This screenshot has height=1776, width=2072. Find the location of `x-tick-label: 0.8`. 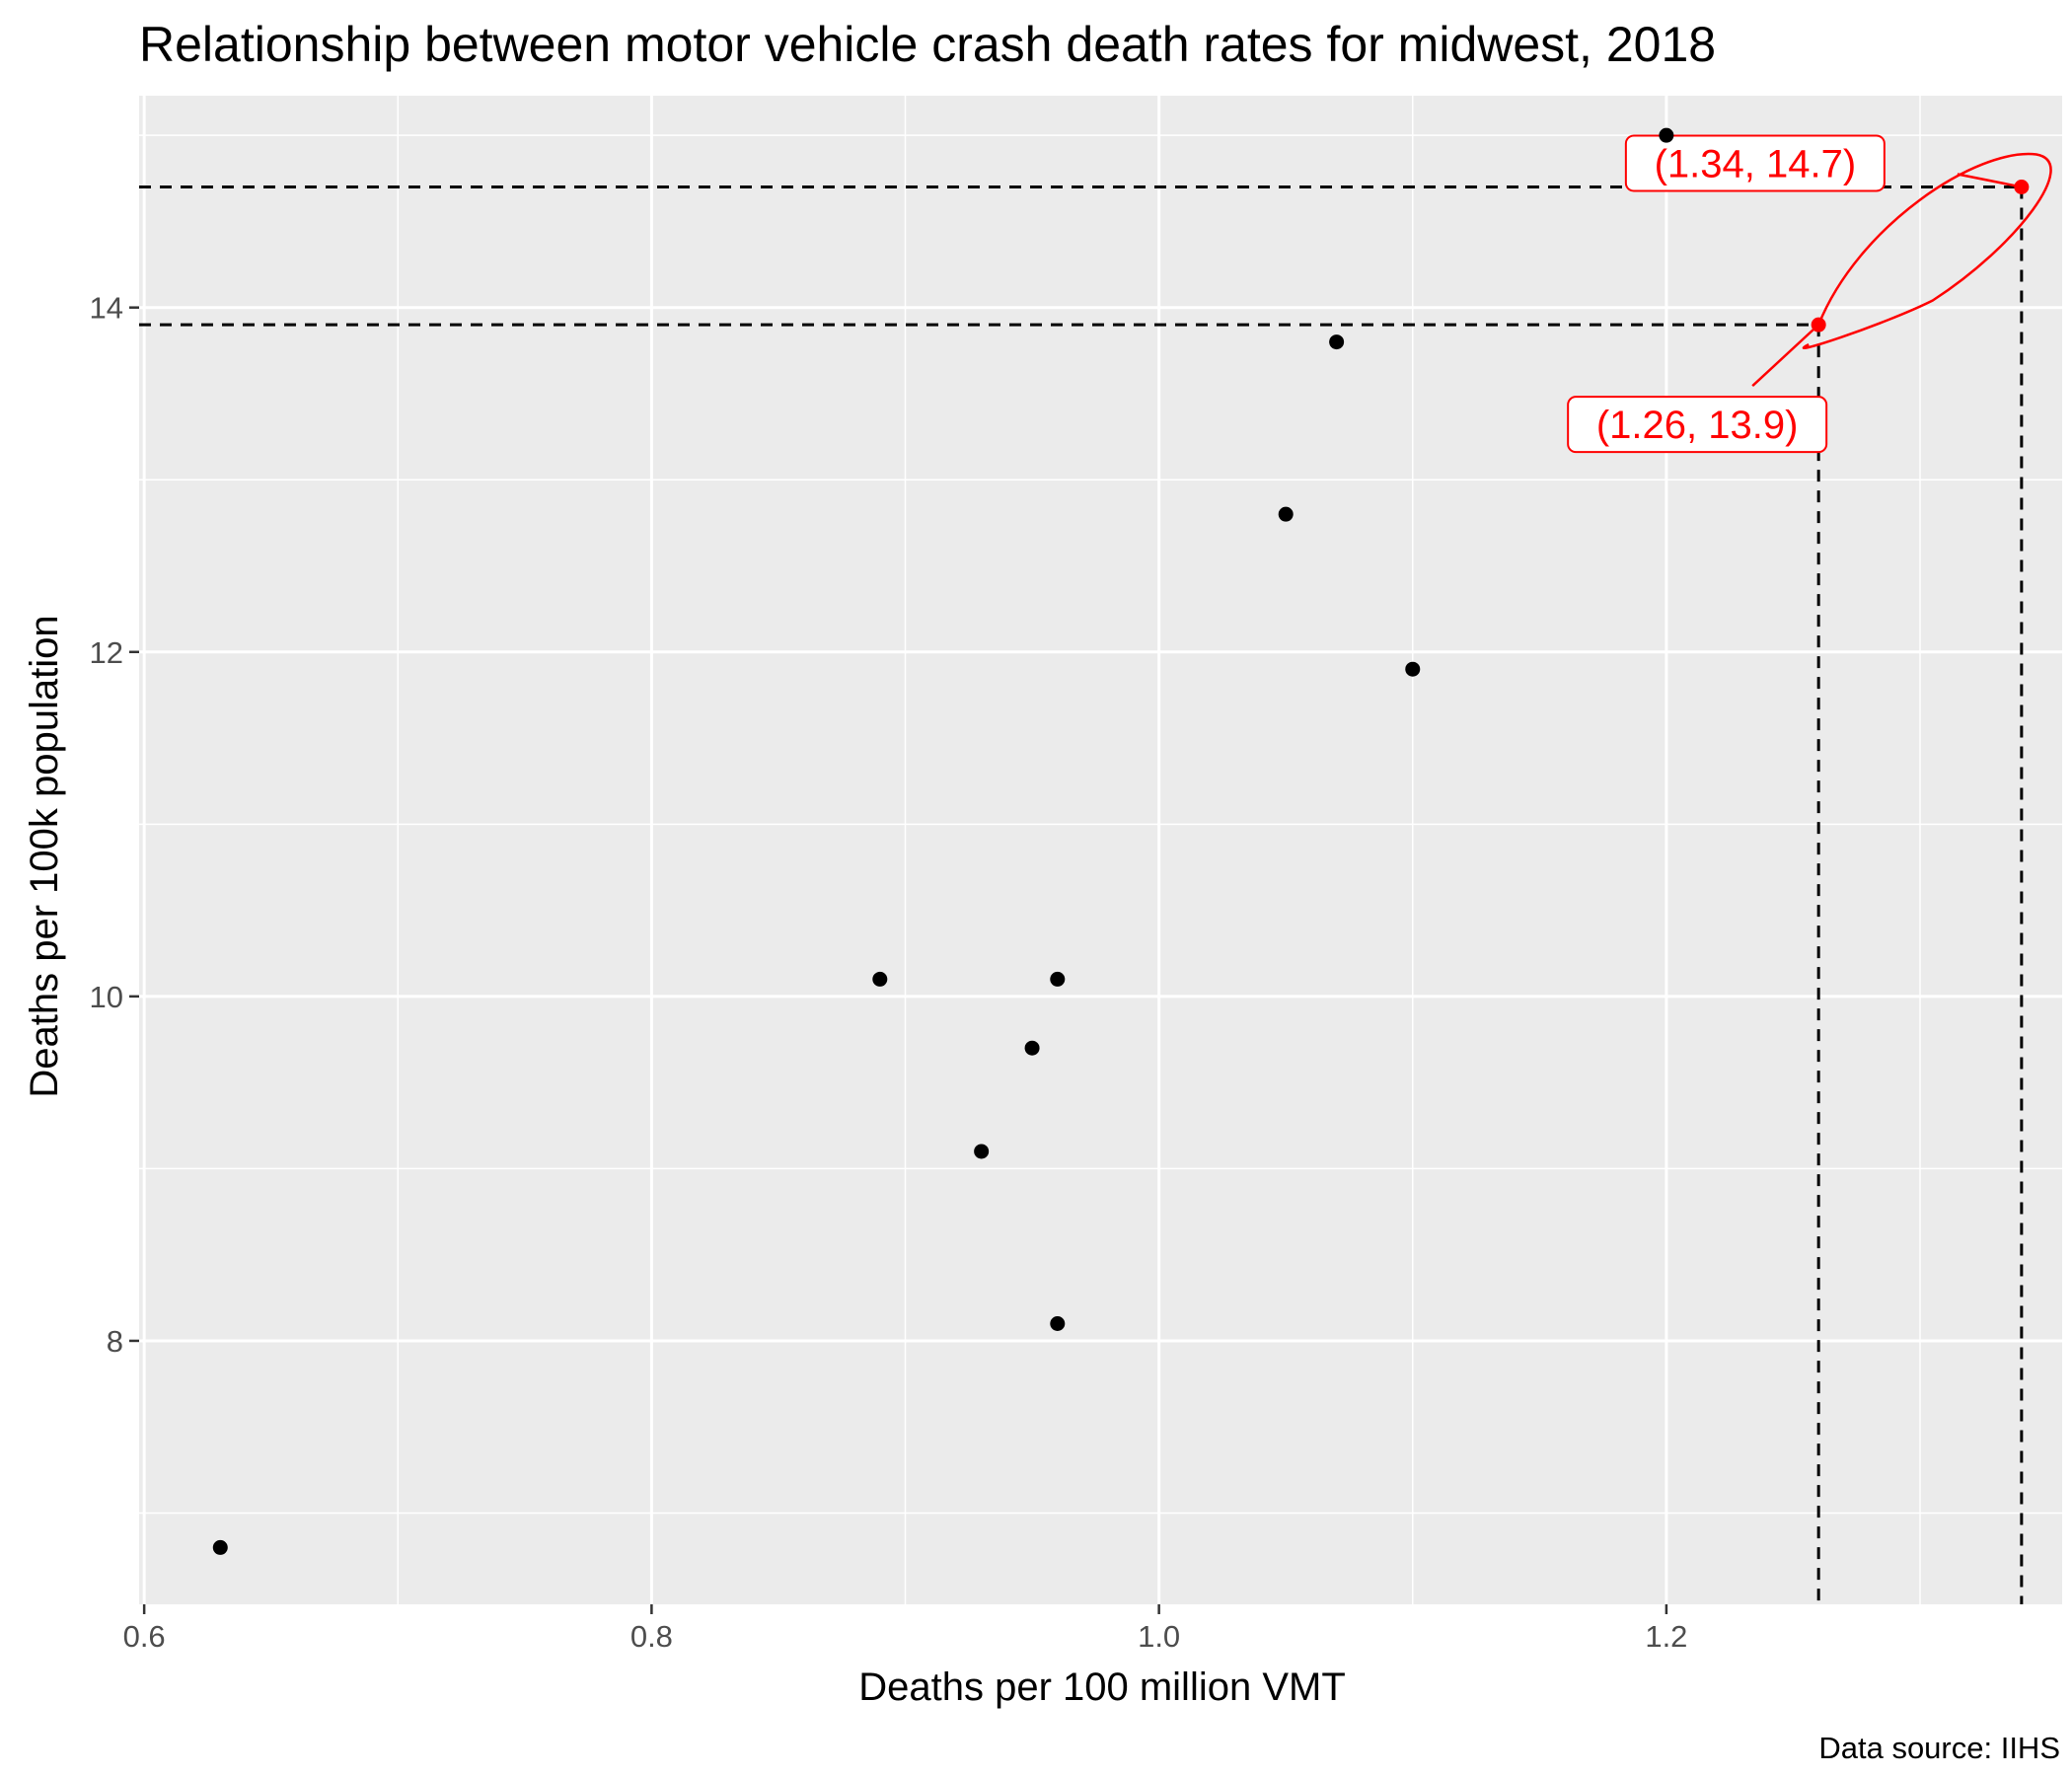

x-tick-label: 0.8 is located at coordinates (651, 1637).